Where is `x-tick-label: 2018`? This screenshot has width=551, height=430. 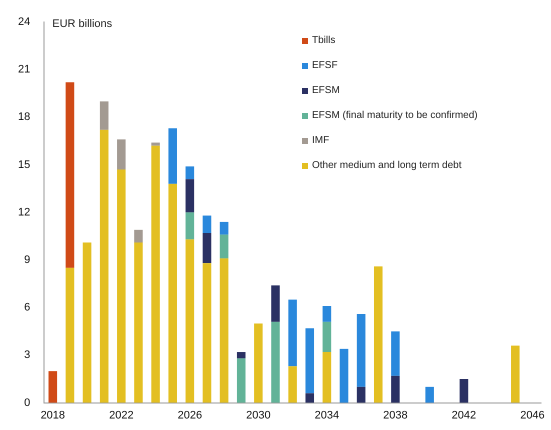
x-tick-label: 2018 is located at coordinates (53, 415).